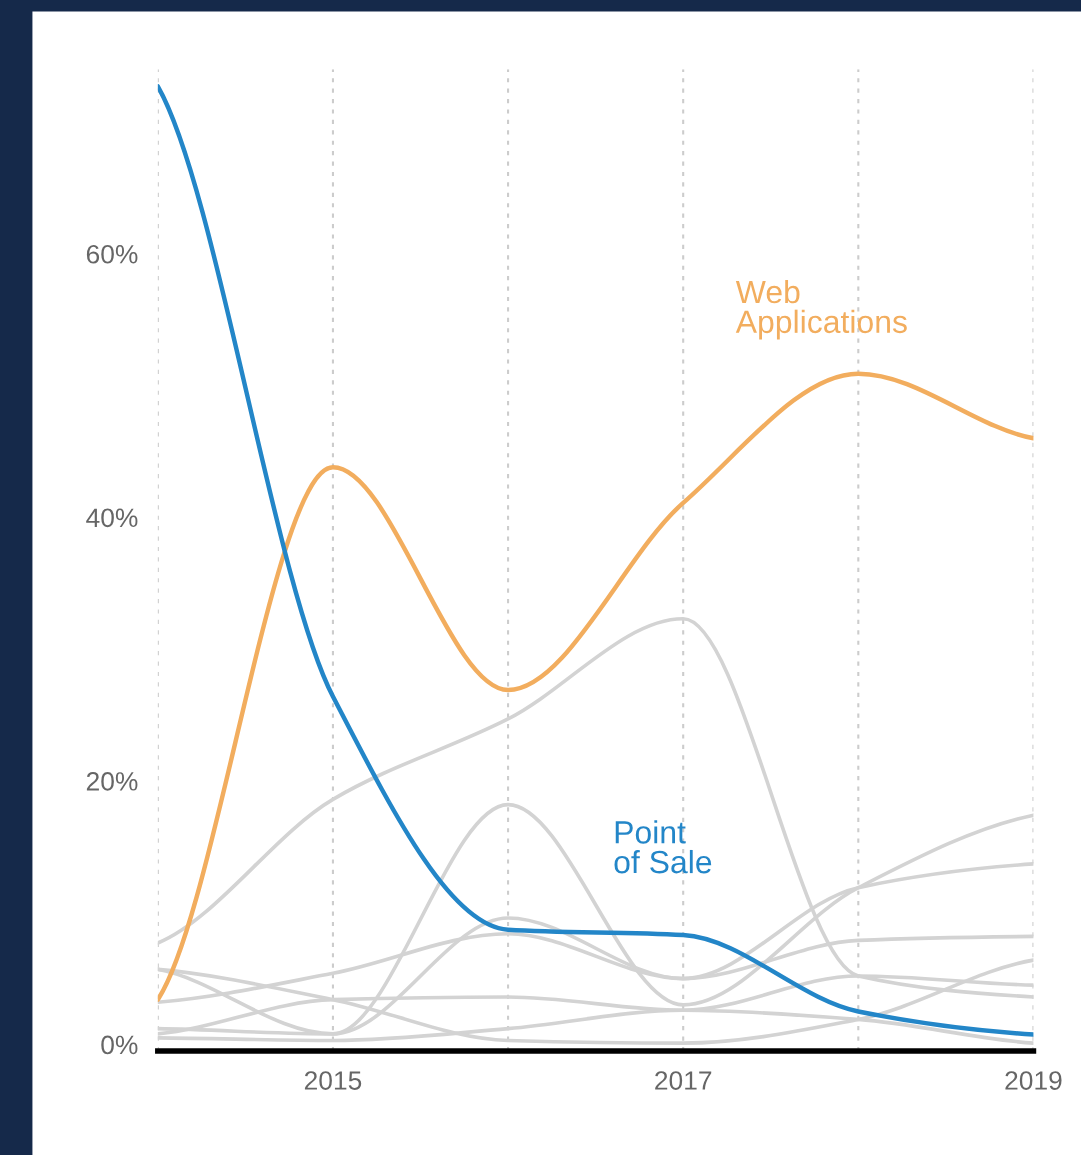 The image size is (1081, 1155). Describe the element at coordinates (112, 781) in the screenshot. I see `y-tick-label: 20%` at that location.